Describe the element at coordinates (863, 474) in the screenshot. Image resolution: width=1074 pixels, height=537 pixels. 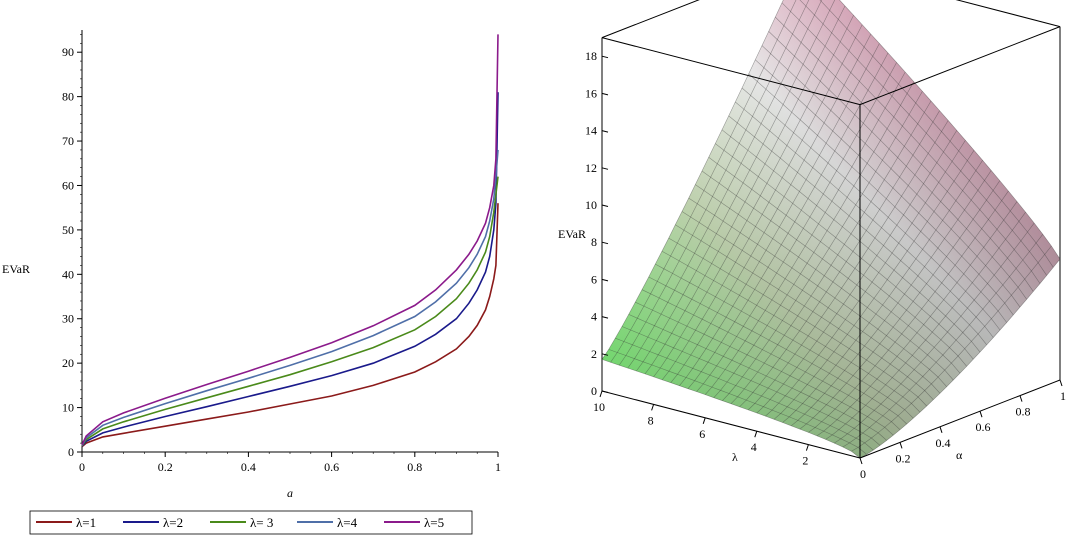
I see `alpha-tick-label: 0` at that location.